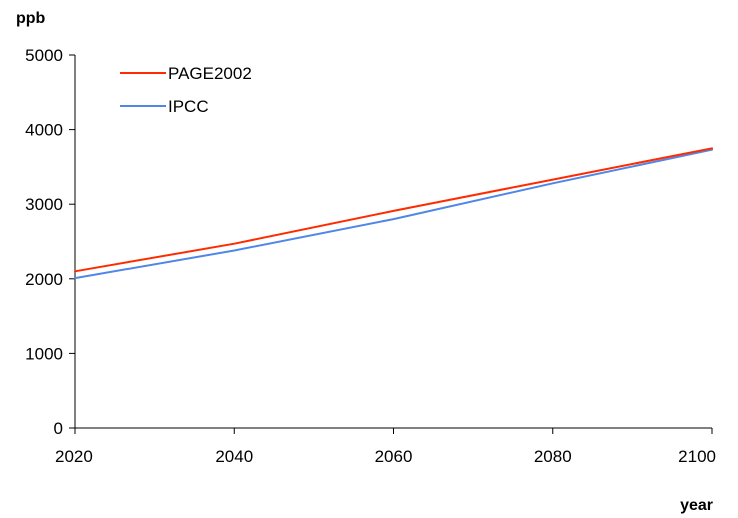 The width and height of the screenshot is (738, 518). Describe the element at coordinates (696, 505) in the screenshot. I see `x-axis-title: year` at that location.